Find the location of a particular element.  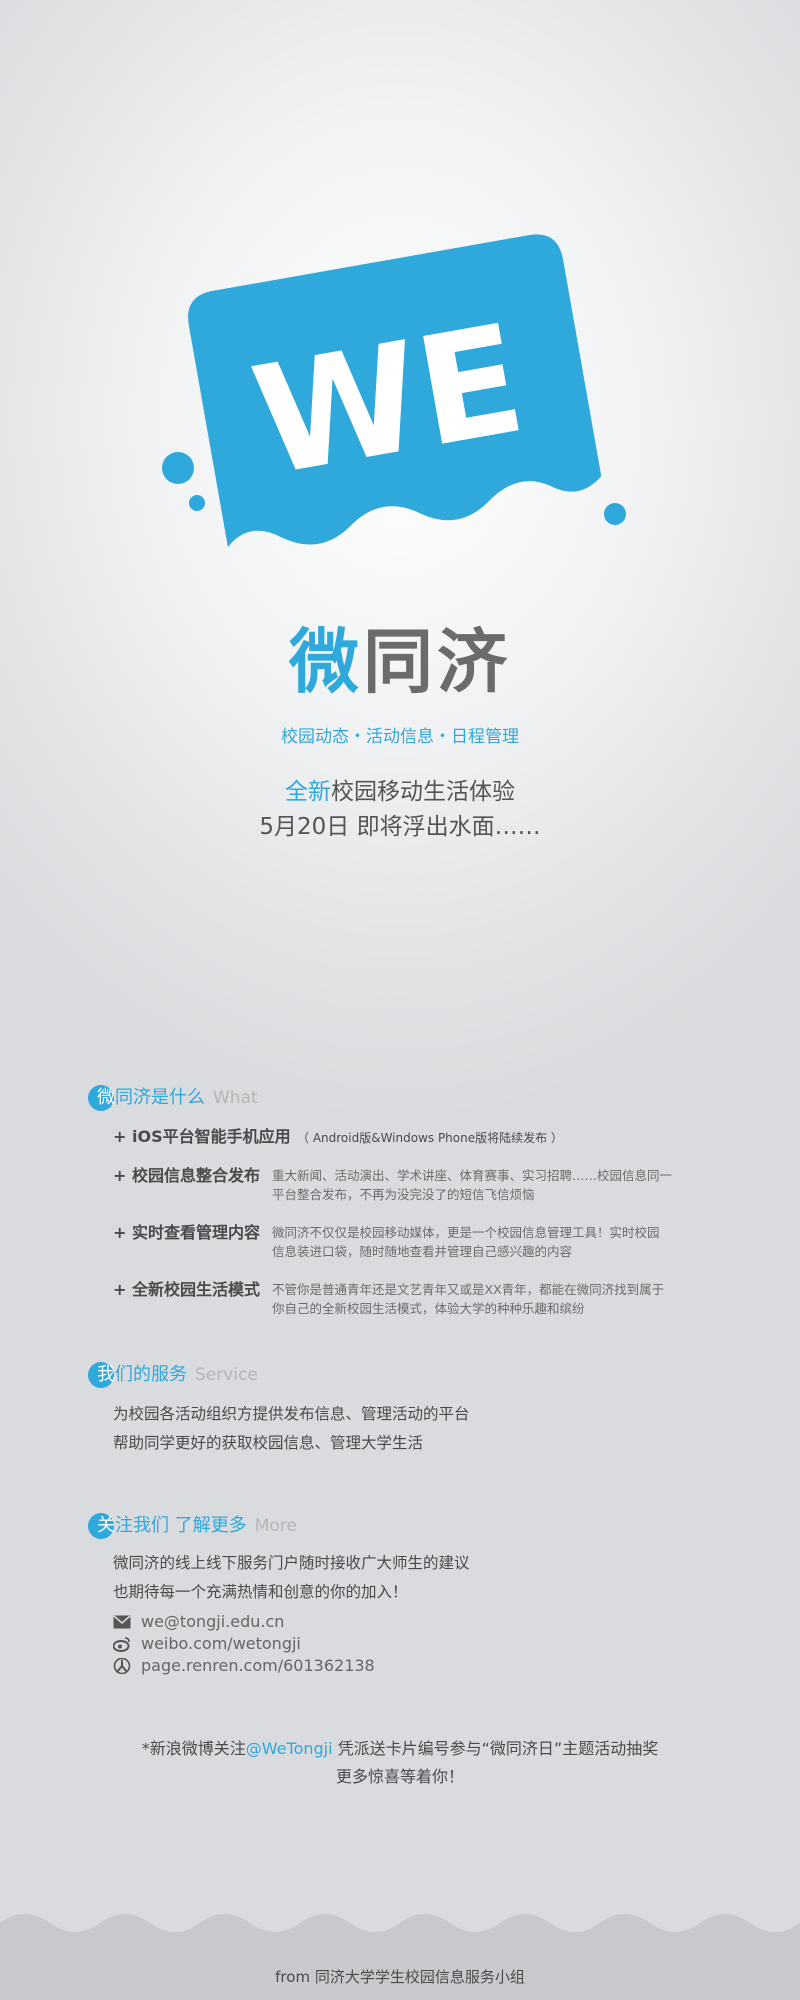

section-service-first-char: 我 is located at coordinates (106, 1374).